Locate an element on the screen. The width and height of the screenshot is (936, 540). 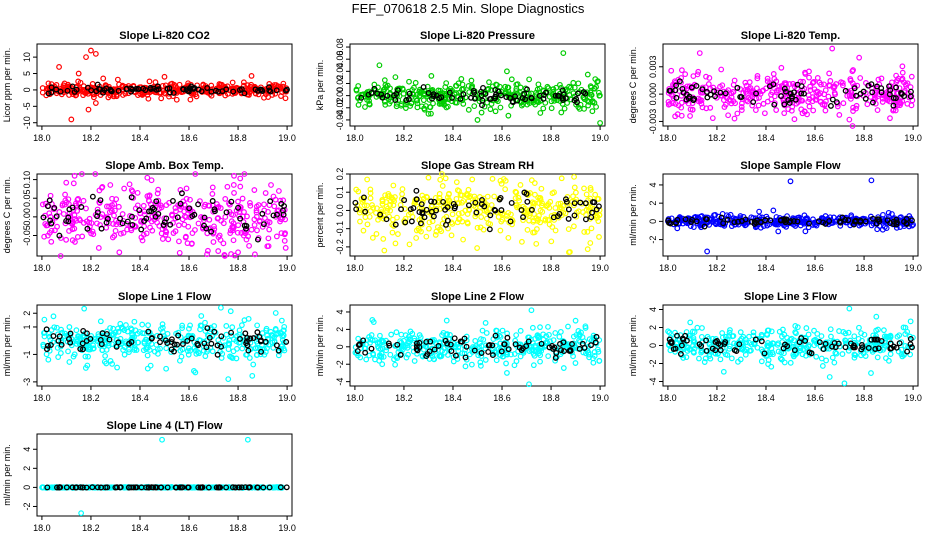
data-points is located at coordinates (164, 476).